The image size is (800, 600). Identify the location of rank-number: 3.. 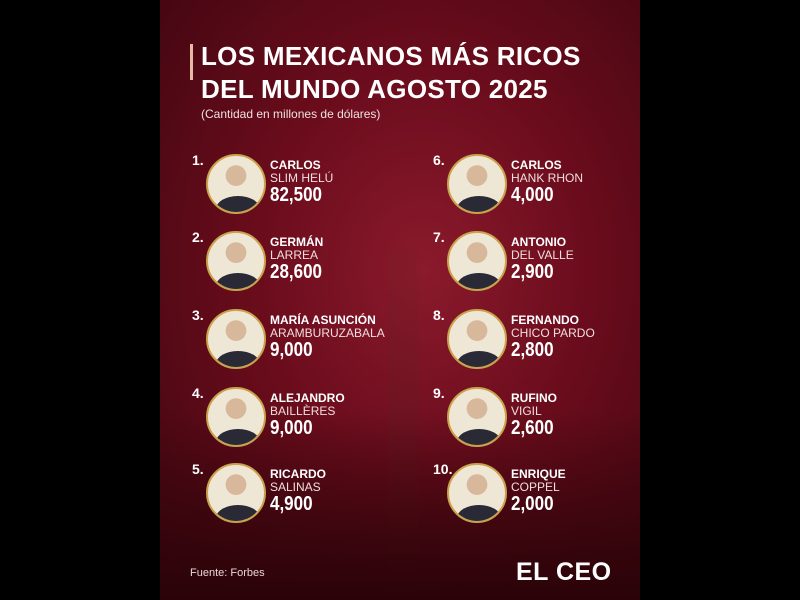
(198, 315).